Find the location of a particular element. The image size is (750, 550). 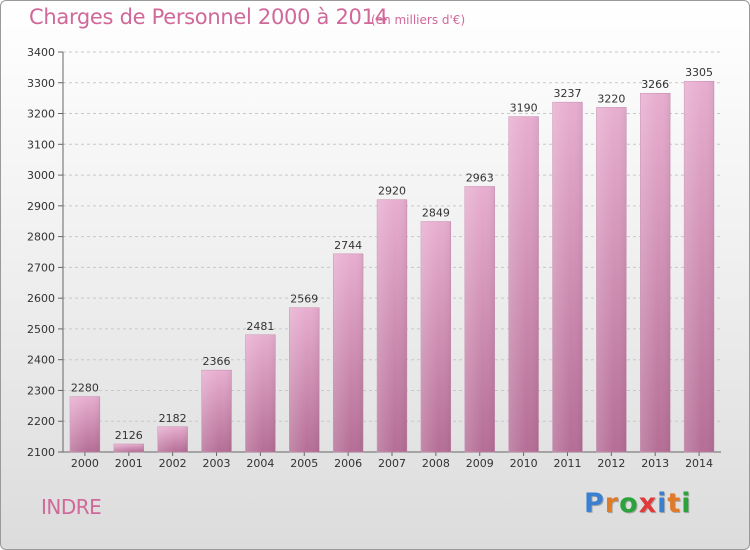

x-tick-label: 2008 is located at coordinates (436, 463).